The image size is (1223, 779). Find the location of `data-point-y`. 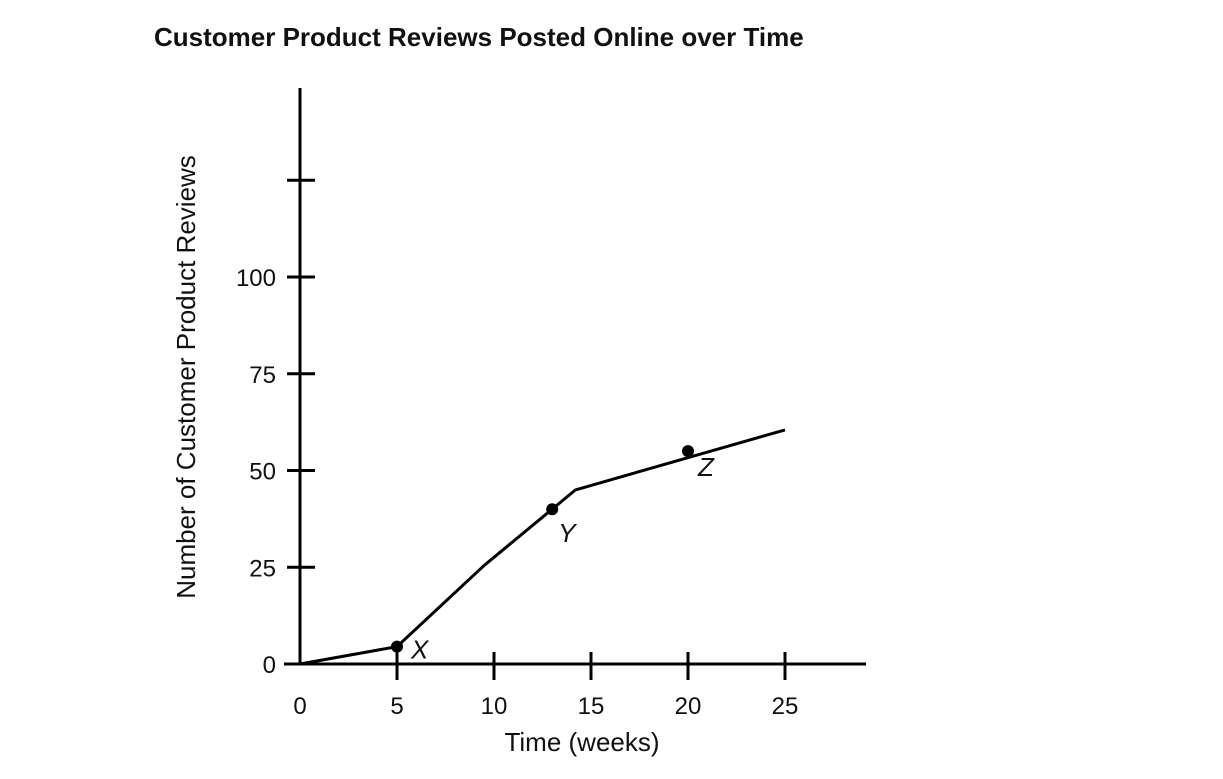

data-point-y is located at coordinates (552, 509).